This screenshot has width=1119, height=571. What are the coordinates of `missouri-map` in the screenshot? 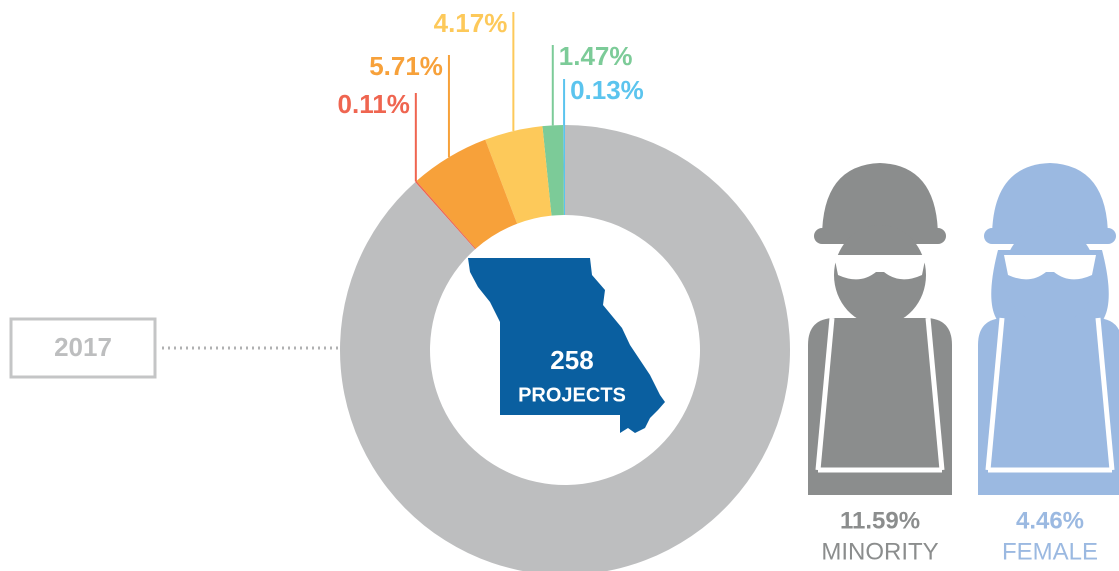 It's located at (566, 345).